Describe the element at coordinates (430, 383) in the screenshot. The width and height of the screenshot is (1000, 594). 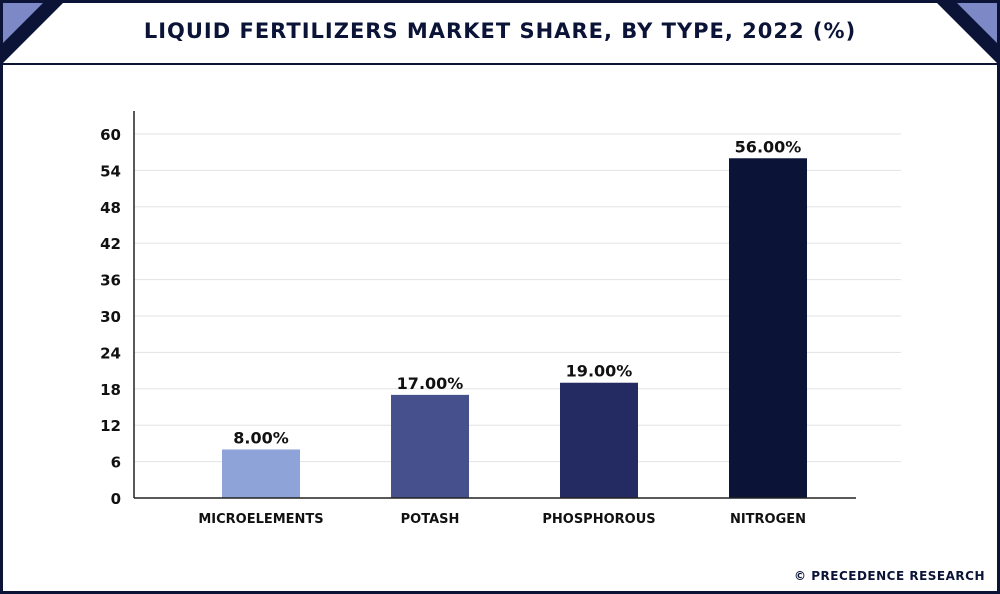
I see `data-label: 17.00%` at that location.